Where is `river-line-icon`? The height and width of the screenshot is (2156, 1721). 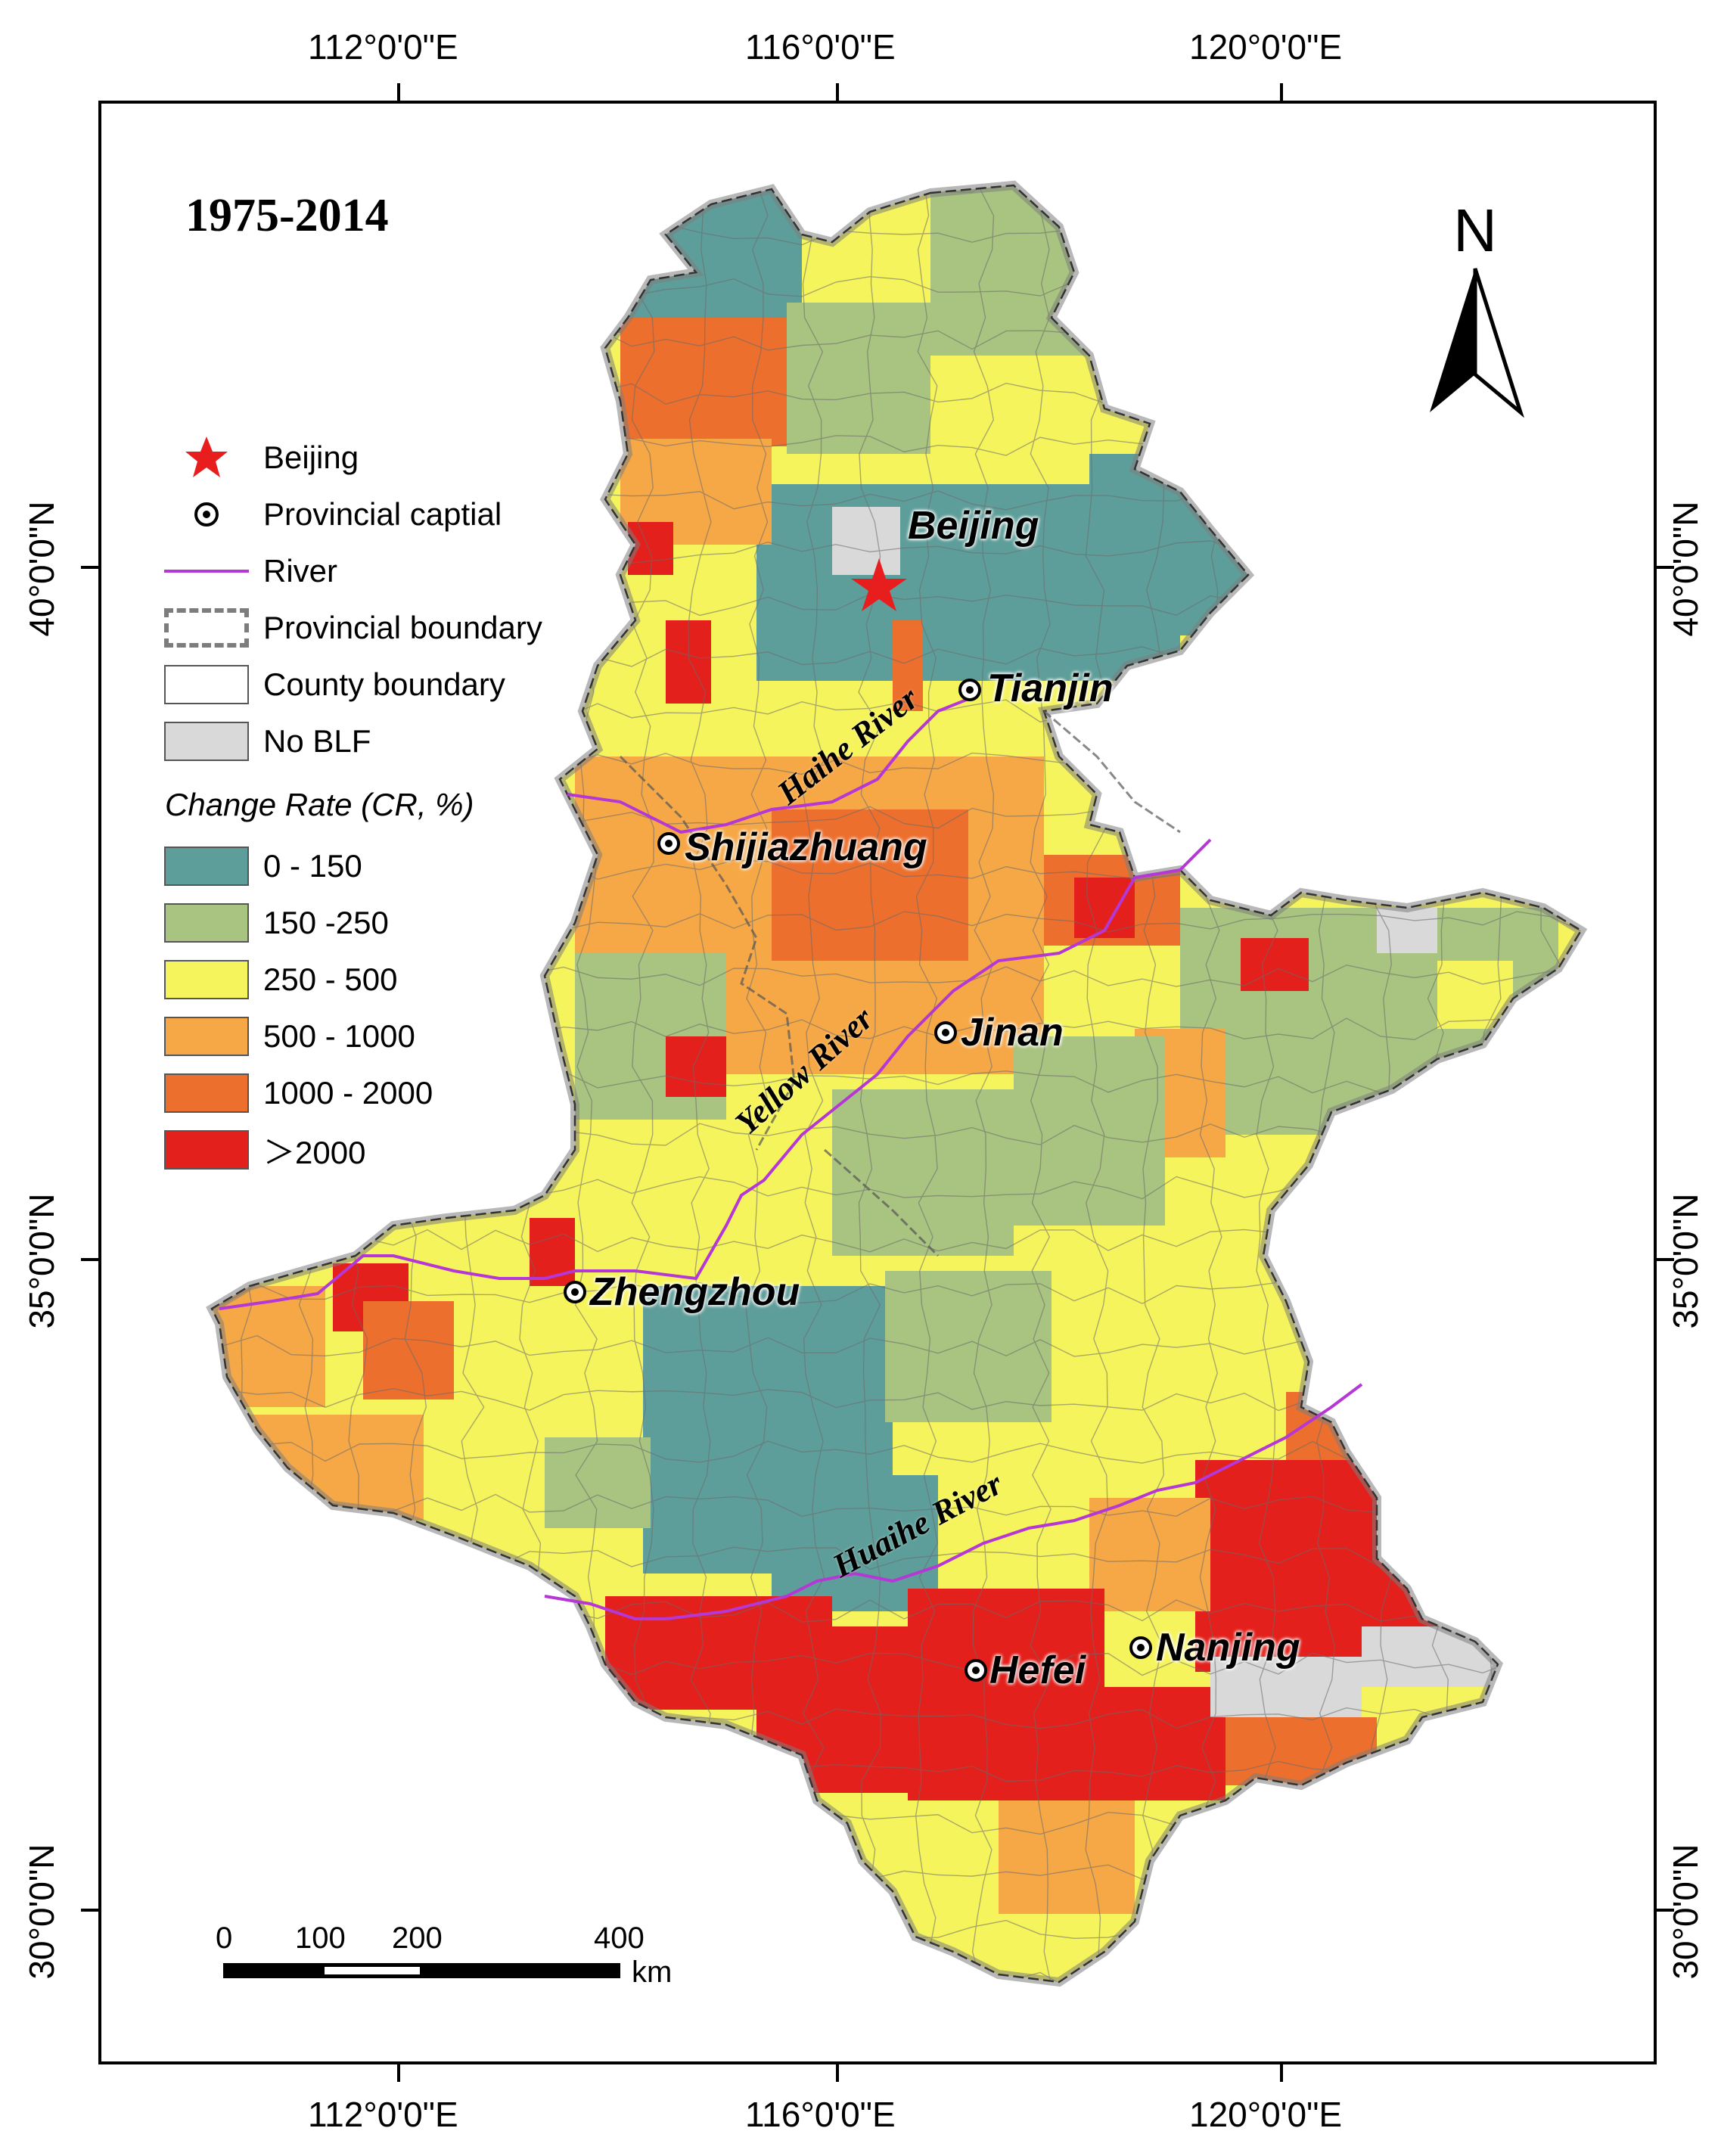
river-line-icon is located at coordinates (206, 571).